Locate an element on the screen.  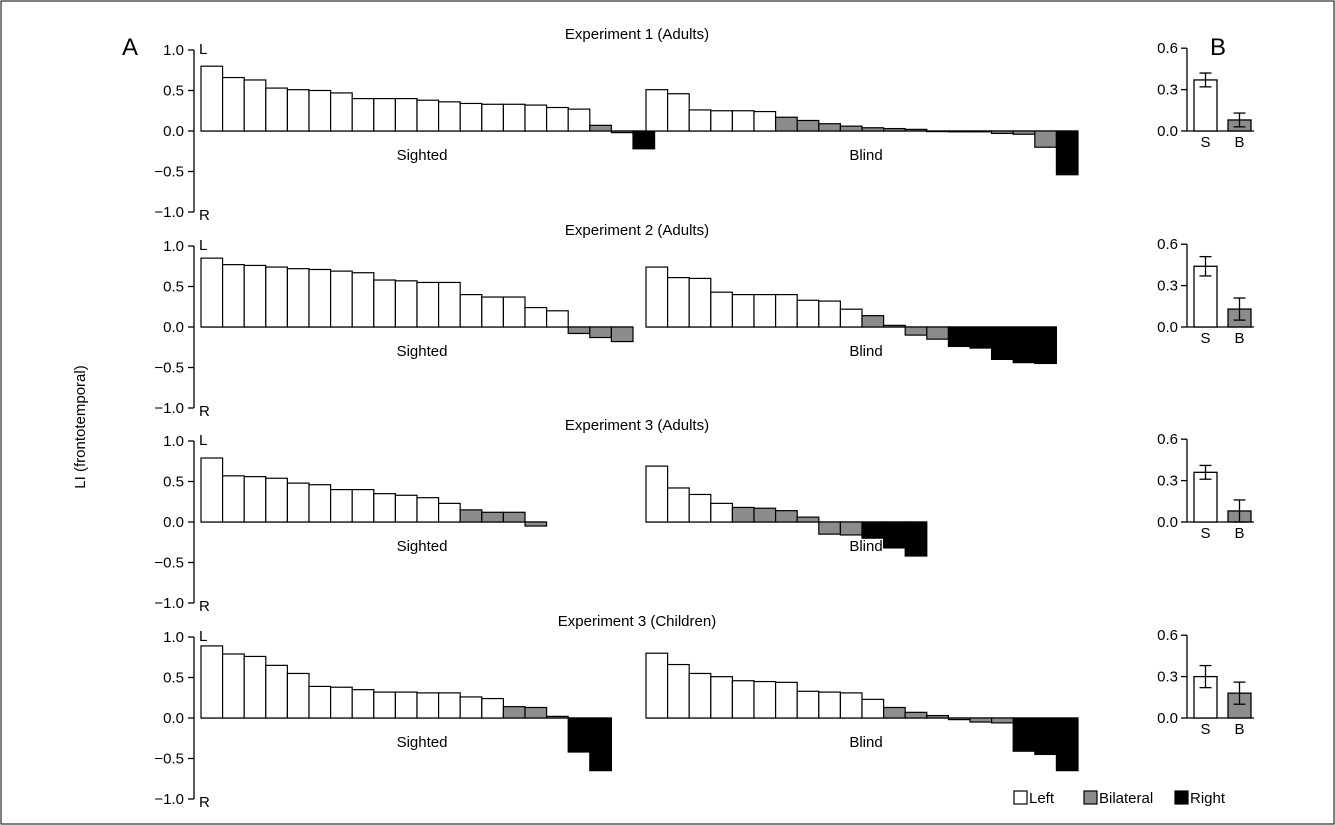
legend-left-swatch is located at coordinates (1020, 797).